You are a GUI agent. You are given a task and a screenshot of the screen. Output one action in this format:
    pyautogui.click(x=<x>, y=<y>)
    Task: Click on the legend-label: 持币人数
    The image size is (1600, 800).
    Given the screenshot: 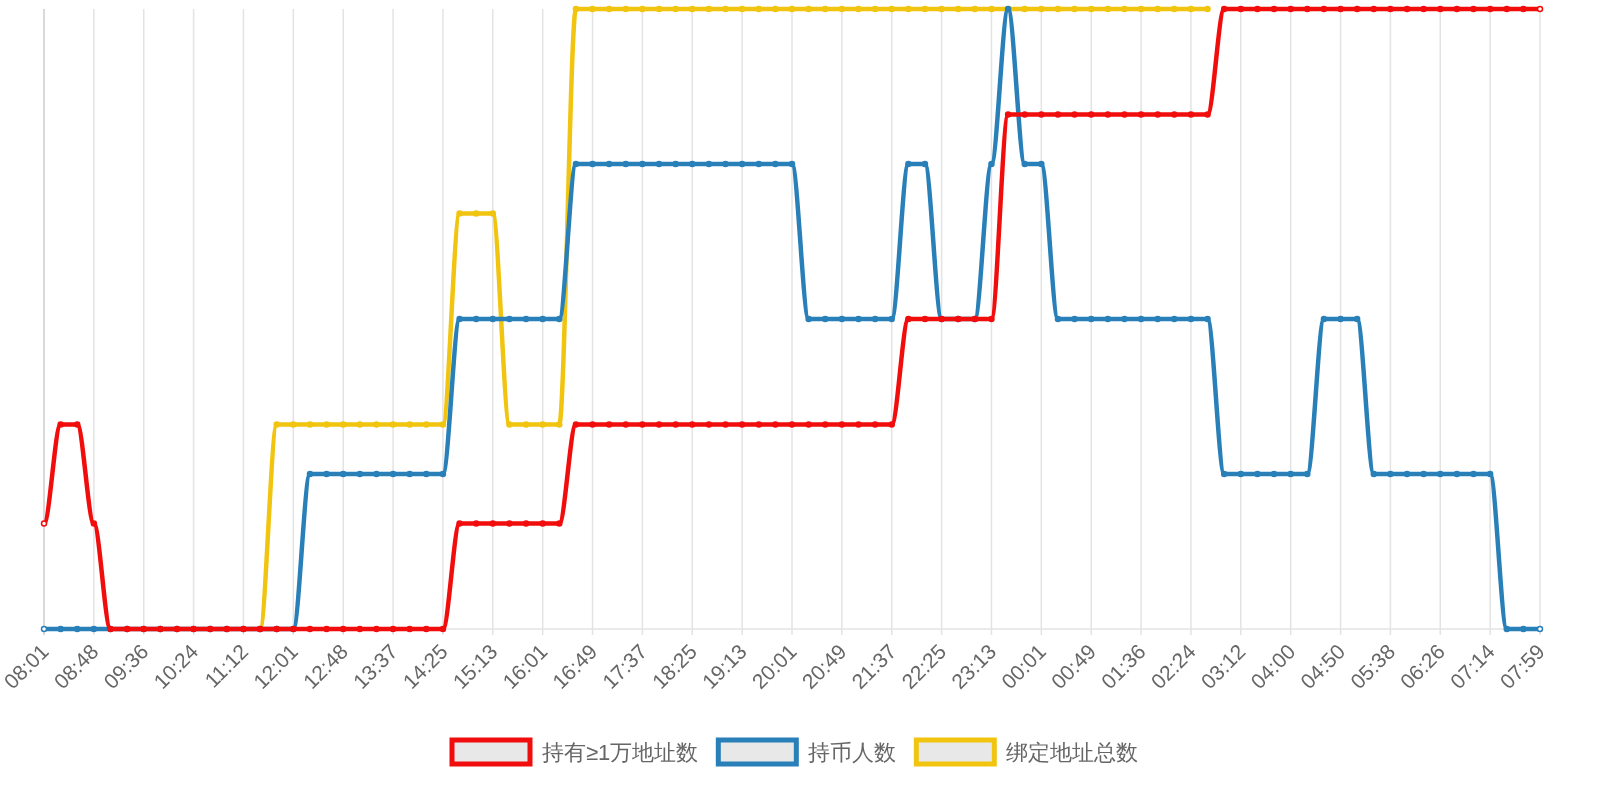 What is the action you would take?
    pyautogui.click(x=852, y=752)
    